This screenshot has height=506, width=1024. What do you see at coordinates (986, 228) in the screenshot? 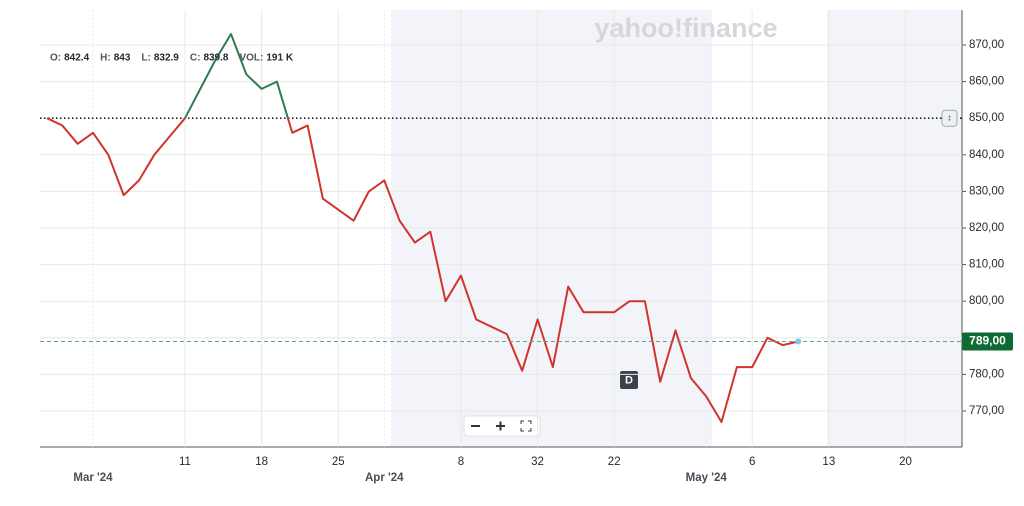
I see `y-tick-label: 820,00` at bounding box center [986, 228].